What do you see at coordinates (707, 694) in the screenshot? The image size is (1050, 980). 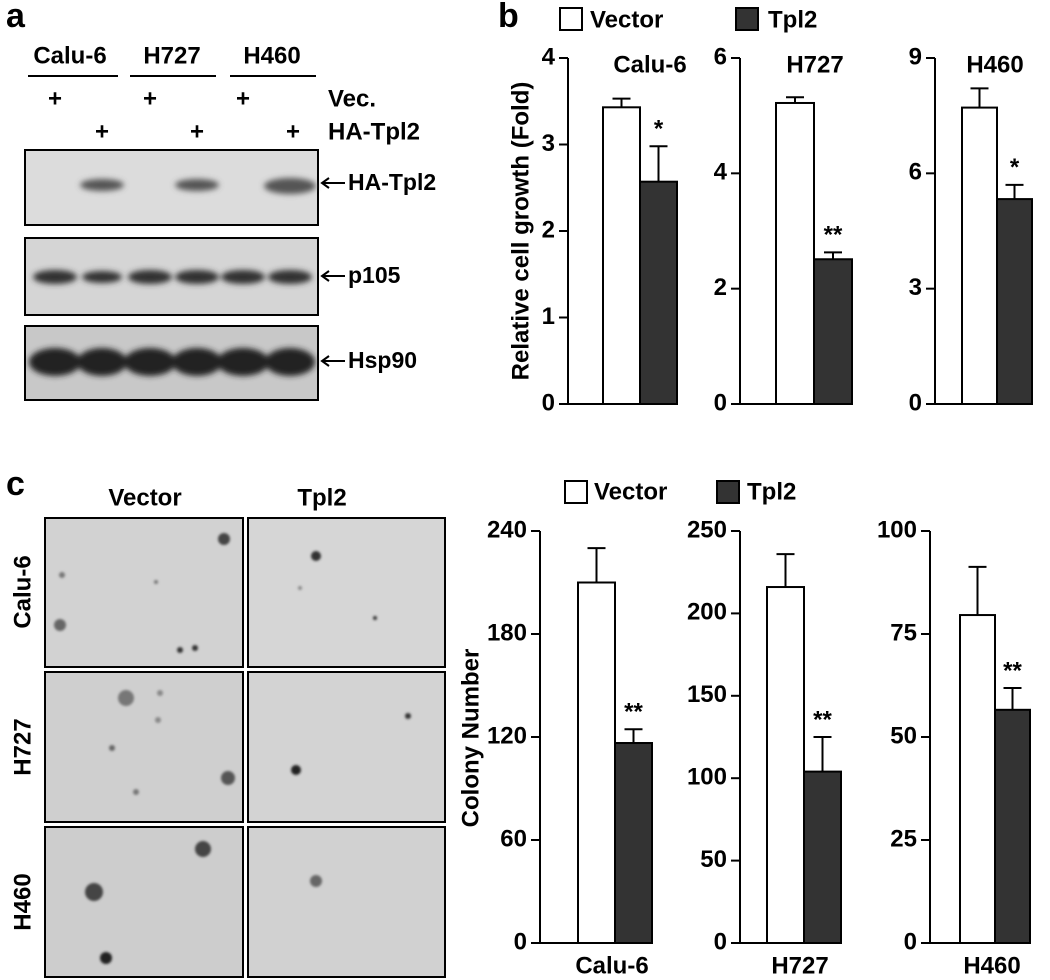 I see `y-tick-label: 150` at bounding box center [707, 694].